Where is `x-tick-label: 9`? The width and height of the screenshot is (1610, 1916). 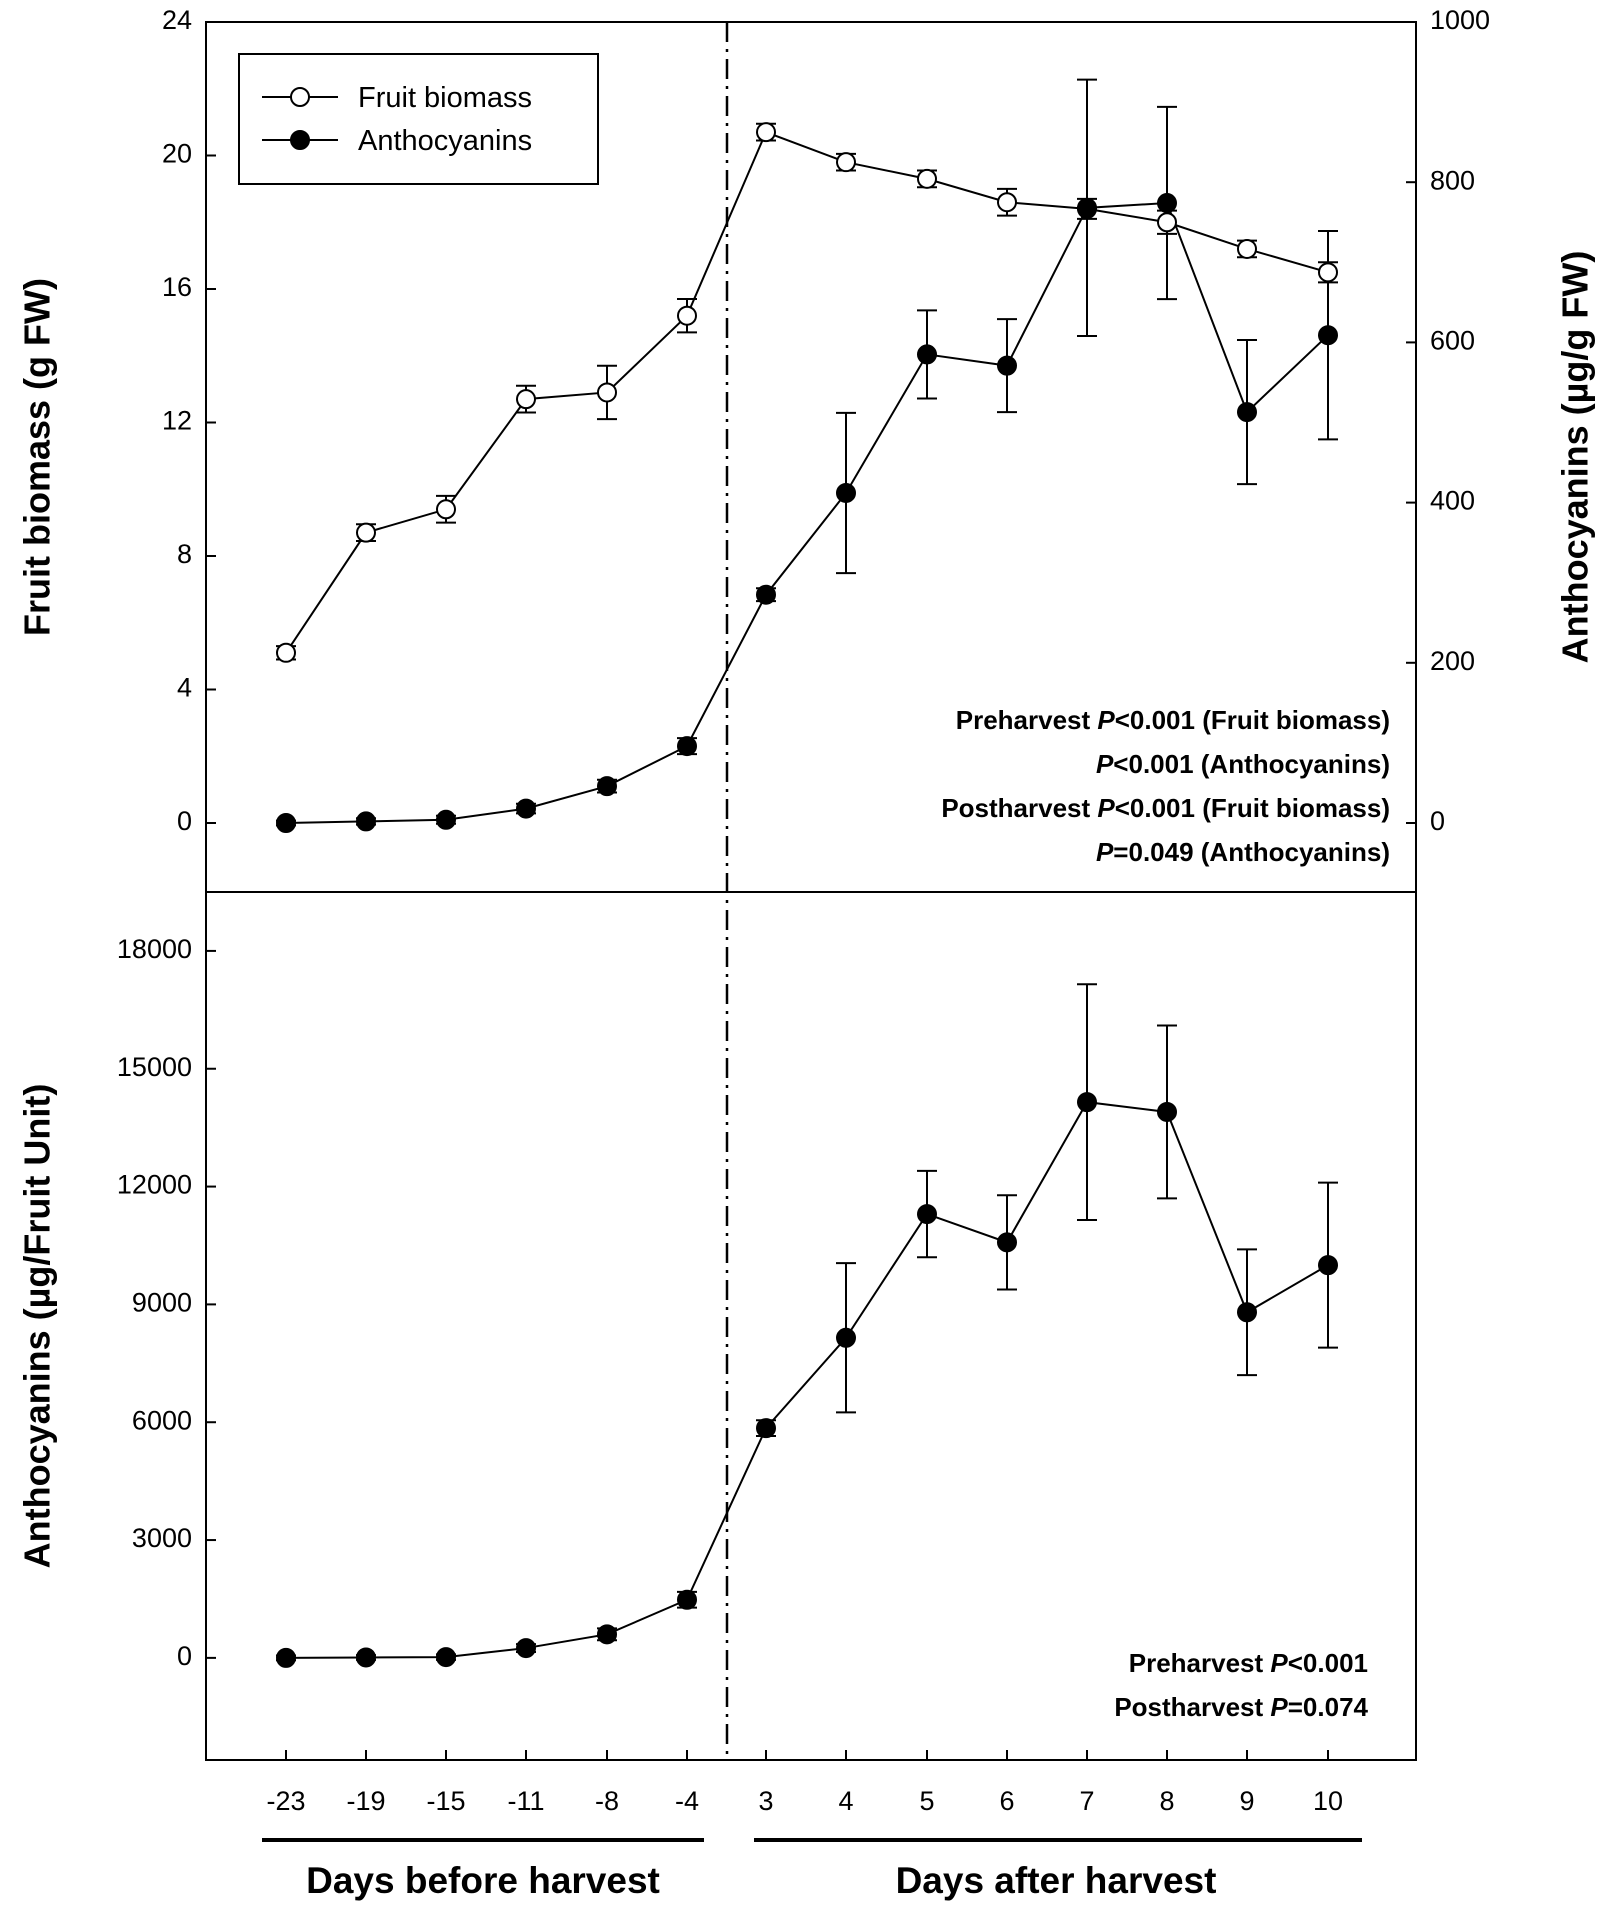
x-tick-label: 9 is located at coordinates (1246, 1801).